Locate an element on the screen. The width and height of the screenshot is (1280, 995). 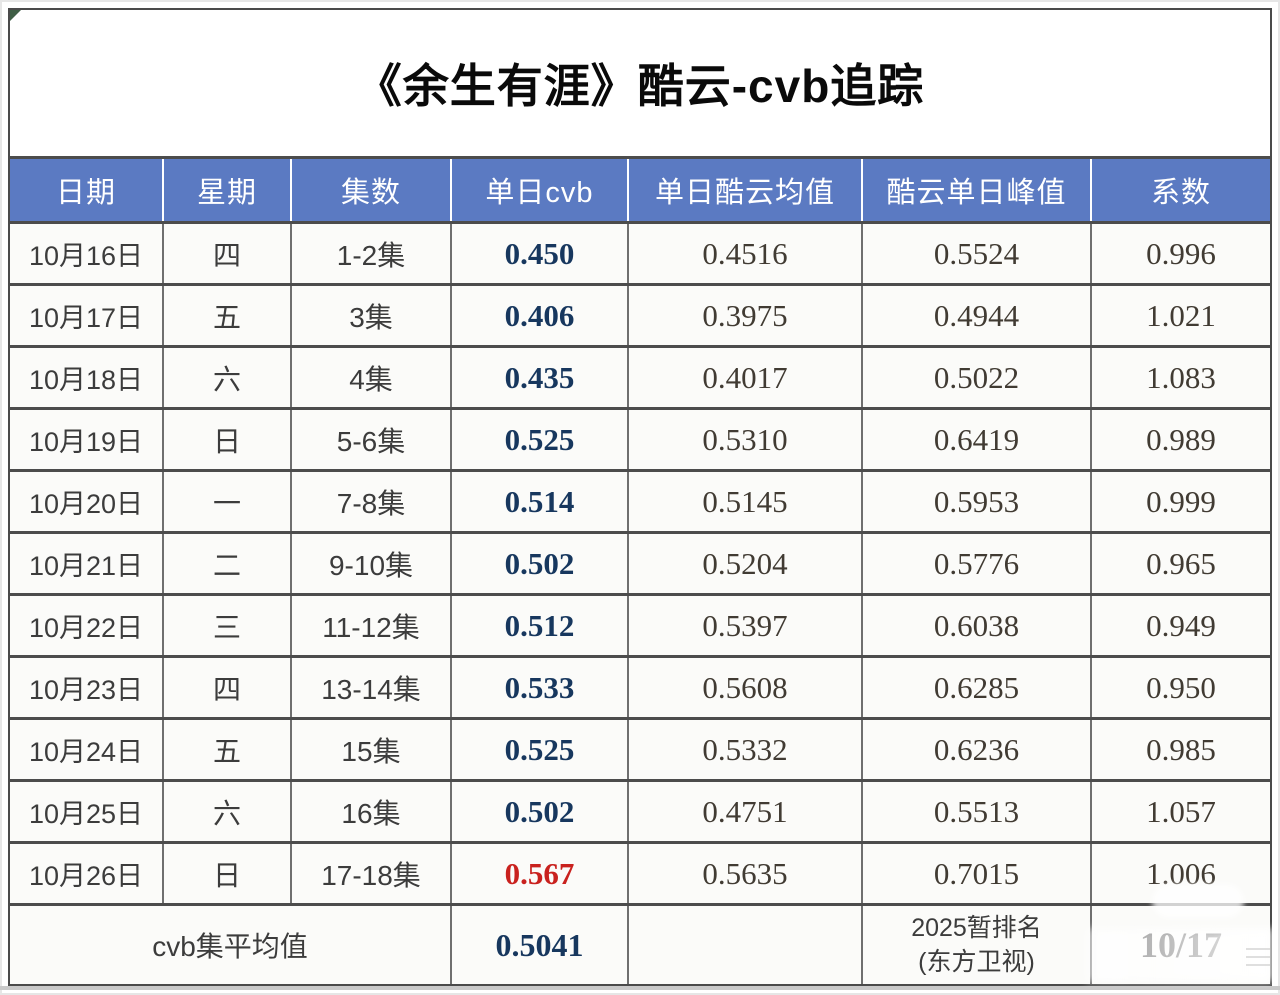
episodes-cell: 13-14集 is located at coordinates (371, 687).